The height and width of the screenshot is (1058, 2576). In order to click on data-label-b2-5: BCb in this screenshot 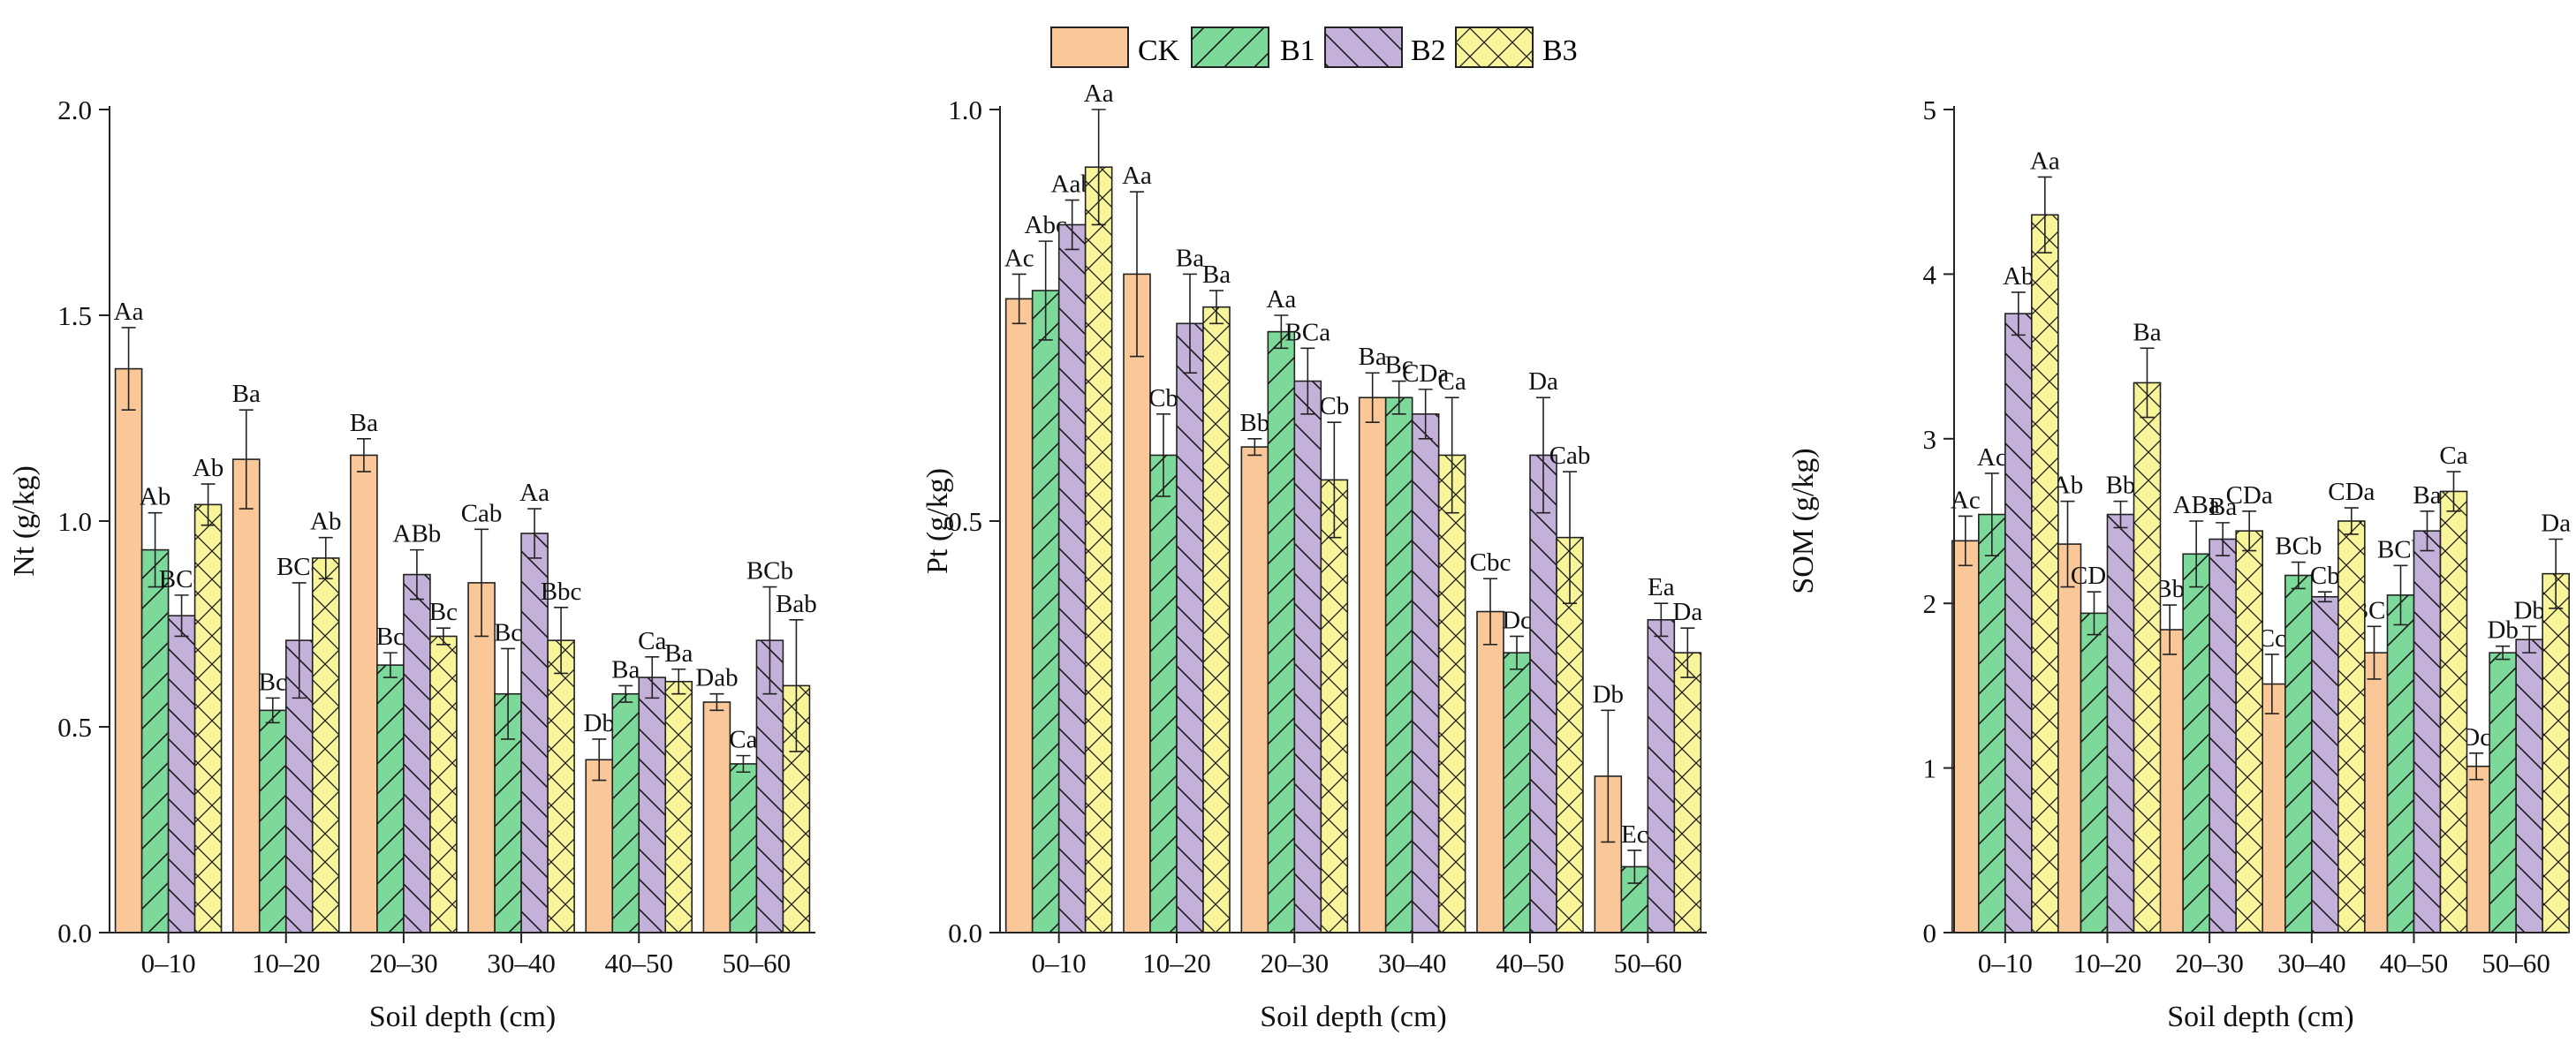, I will do `click(770, 571)`.